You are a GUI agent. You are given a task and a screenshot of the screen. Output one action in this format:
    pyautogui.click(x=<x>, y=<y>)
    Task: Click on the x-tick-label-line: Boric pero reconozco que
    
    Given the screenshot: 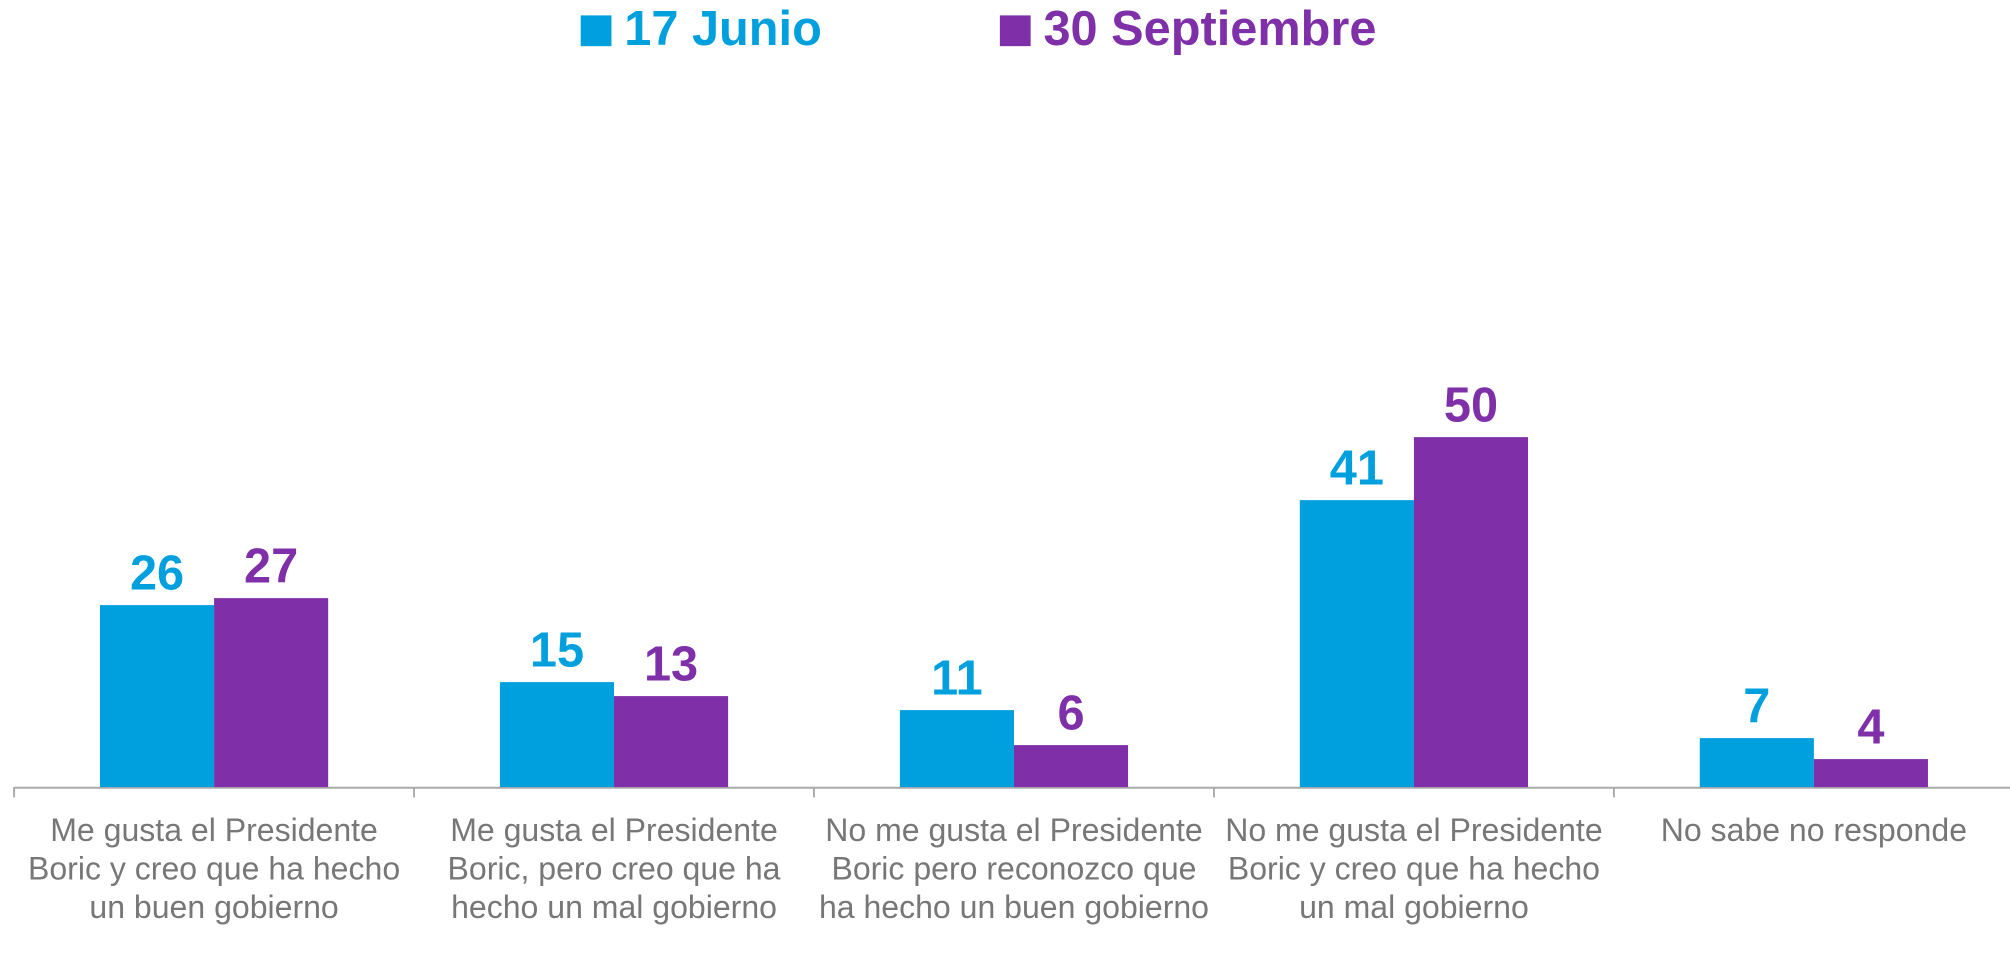 What is the action you would take?
    pyautogui.click(x=1013, y=868)
    